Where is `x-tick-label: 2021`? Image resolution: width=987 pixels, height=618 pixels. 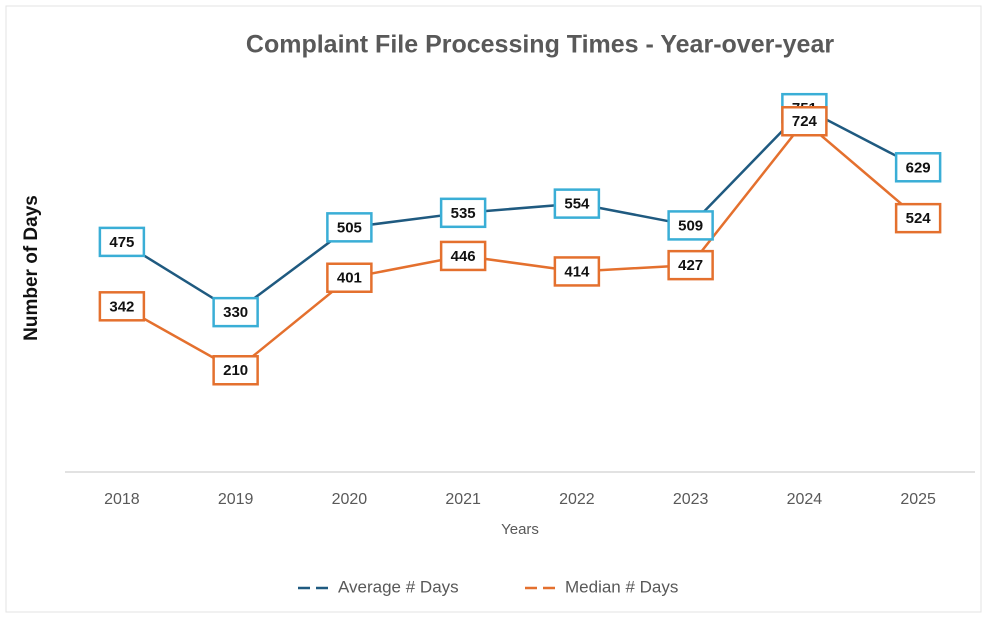
x-tick-label: 2021 is located at coordinates (463, 499).